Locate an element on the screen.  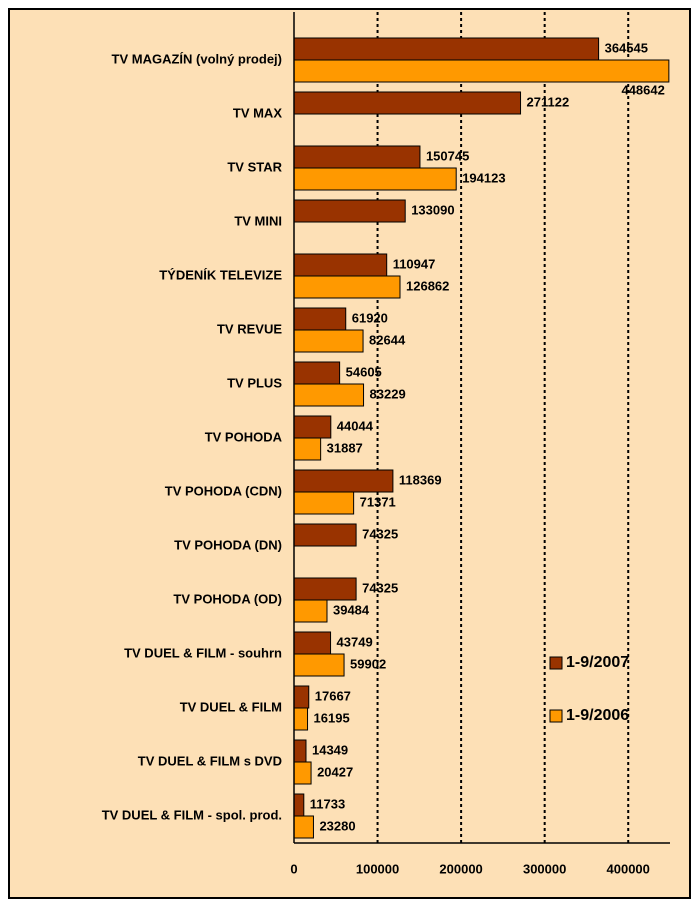
legend: 1-9/2007 1-9/2006 is located at coordinates (589, 689).